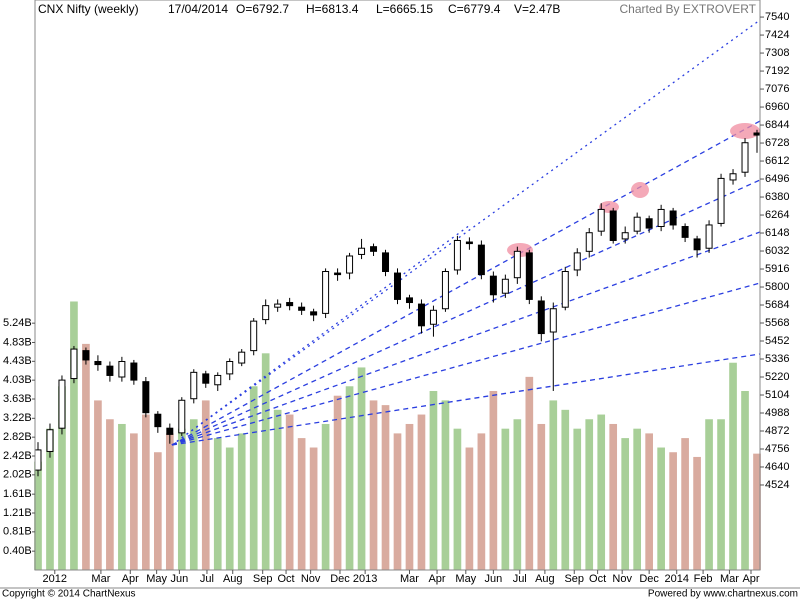 This screenshot has width=800, height=600. I want to click on copyright: Copyright © 2014 ChartNexus, so click(69, 594).